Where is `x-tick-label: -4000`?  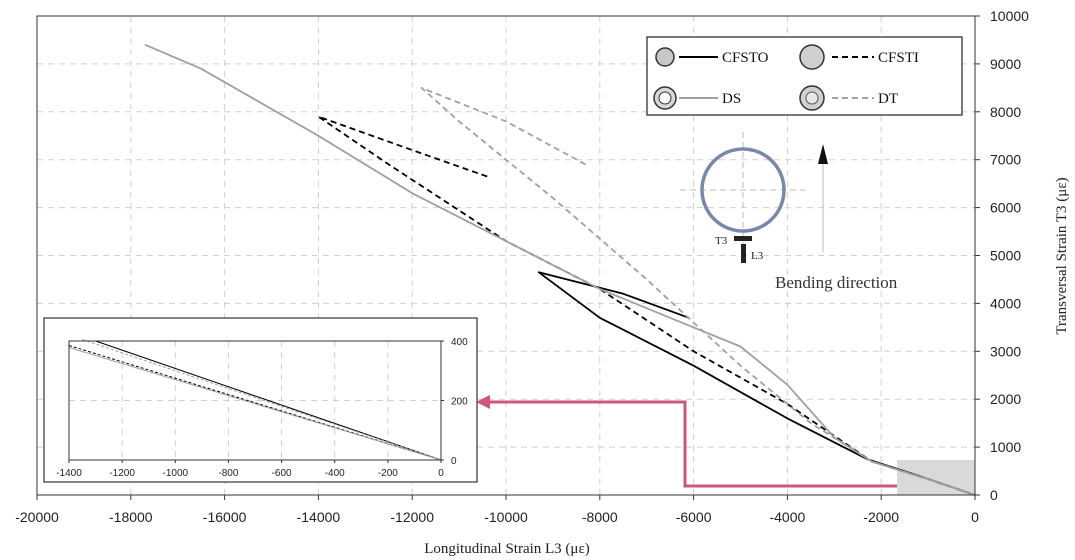
x-tick-label: -4000 is located at coordinates (787, 517).